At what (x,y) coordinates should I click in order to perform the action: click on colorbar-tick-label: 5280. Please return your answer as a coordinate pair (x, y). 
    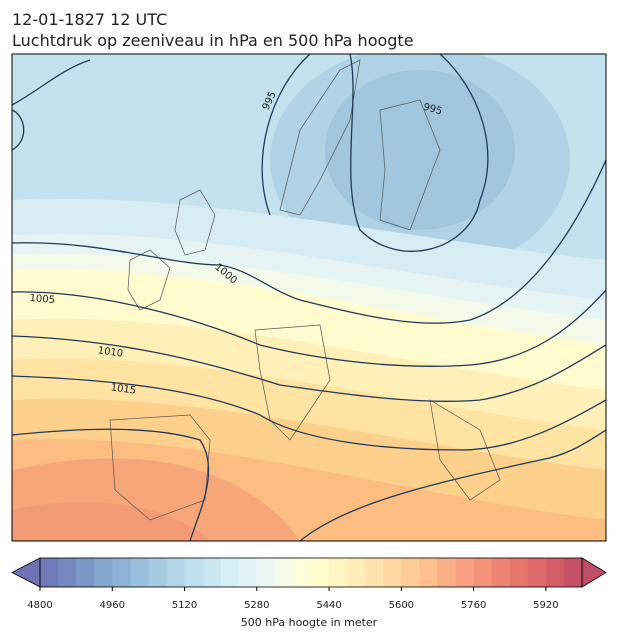
    Looking at the image, I should click on (256, 605).